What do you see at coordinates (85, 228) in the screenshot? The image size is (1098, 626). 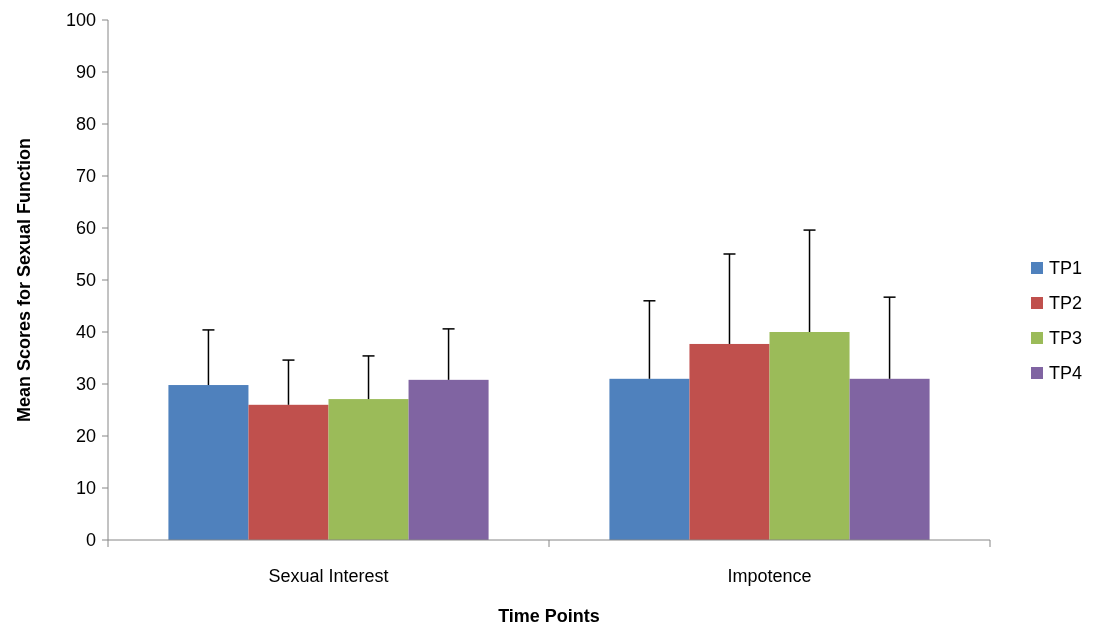 I see `y-tick-label: 60` at bounding box center [85, 228].